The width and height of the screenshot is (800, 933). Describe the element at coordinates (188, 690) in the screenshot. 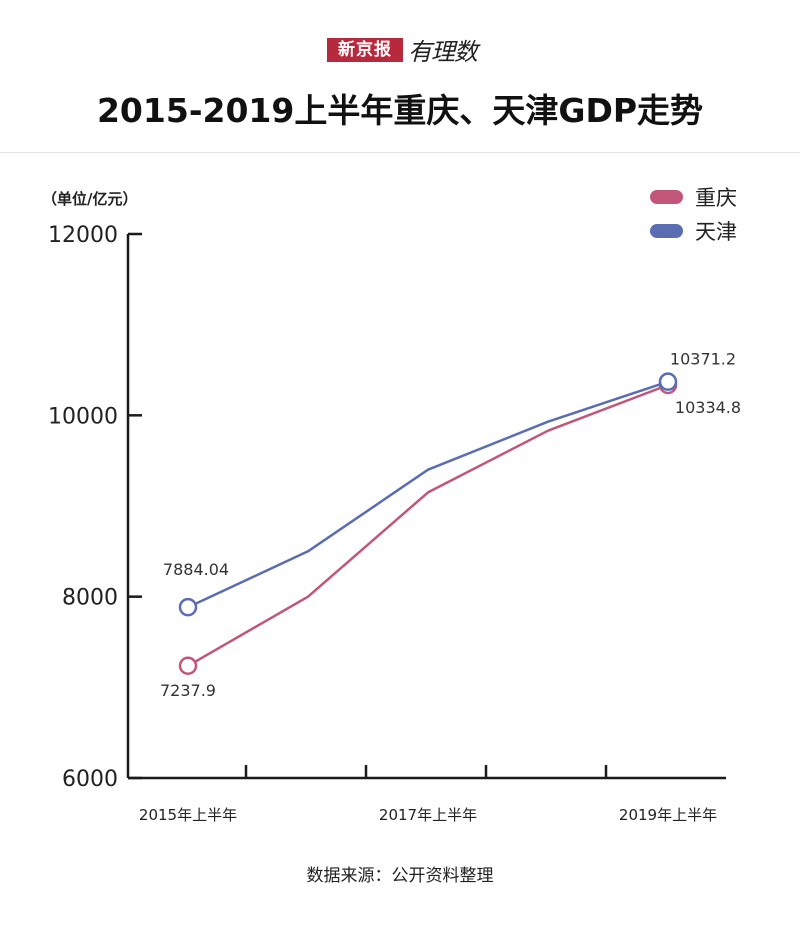

I see `data-label-chongqing: 7237.9` at that location.